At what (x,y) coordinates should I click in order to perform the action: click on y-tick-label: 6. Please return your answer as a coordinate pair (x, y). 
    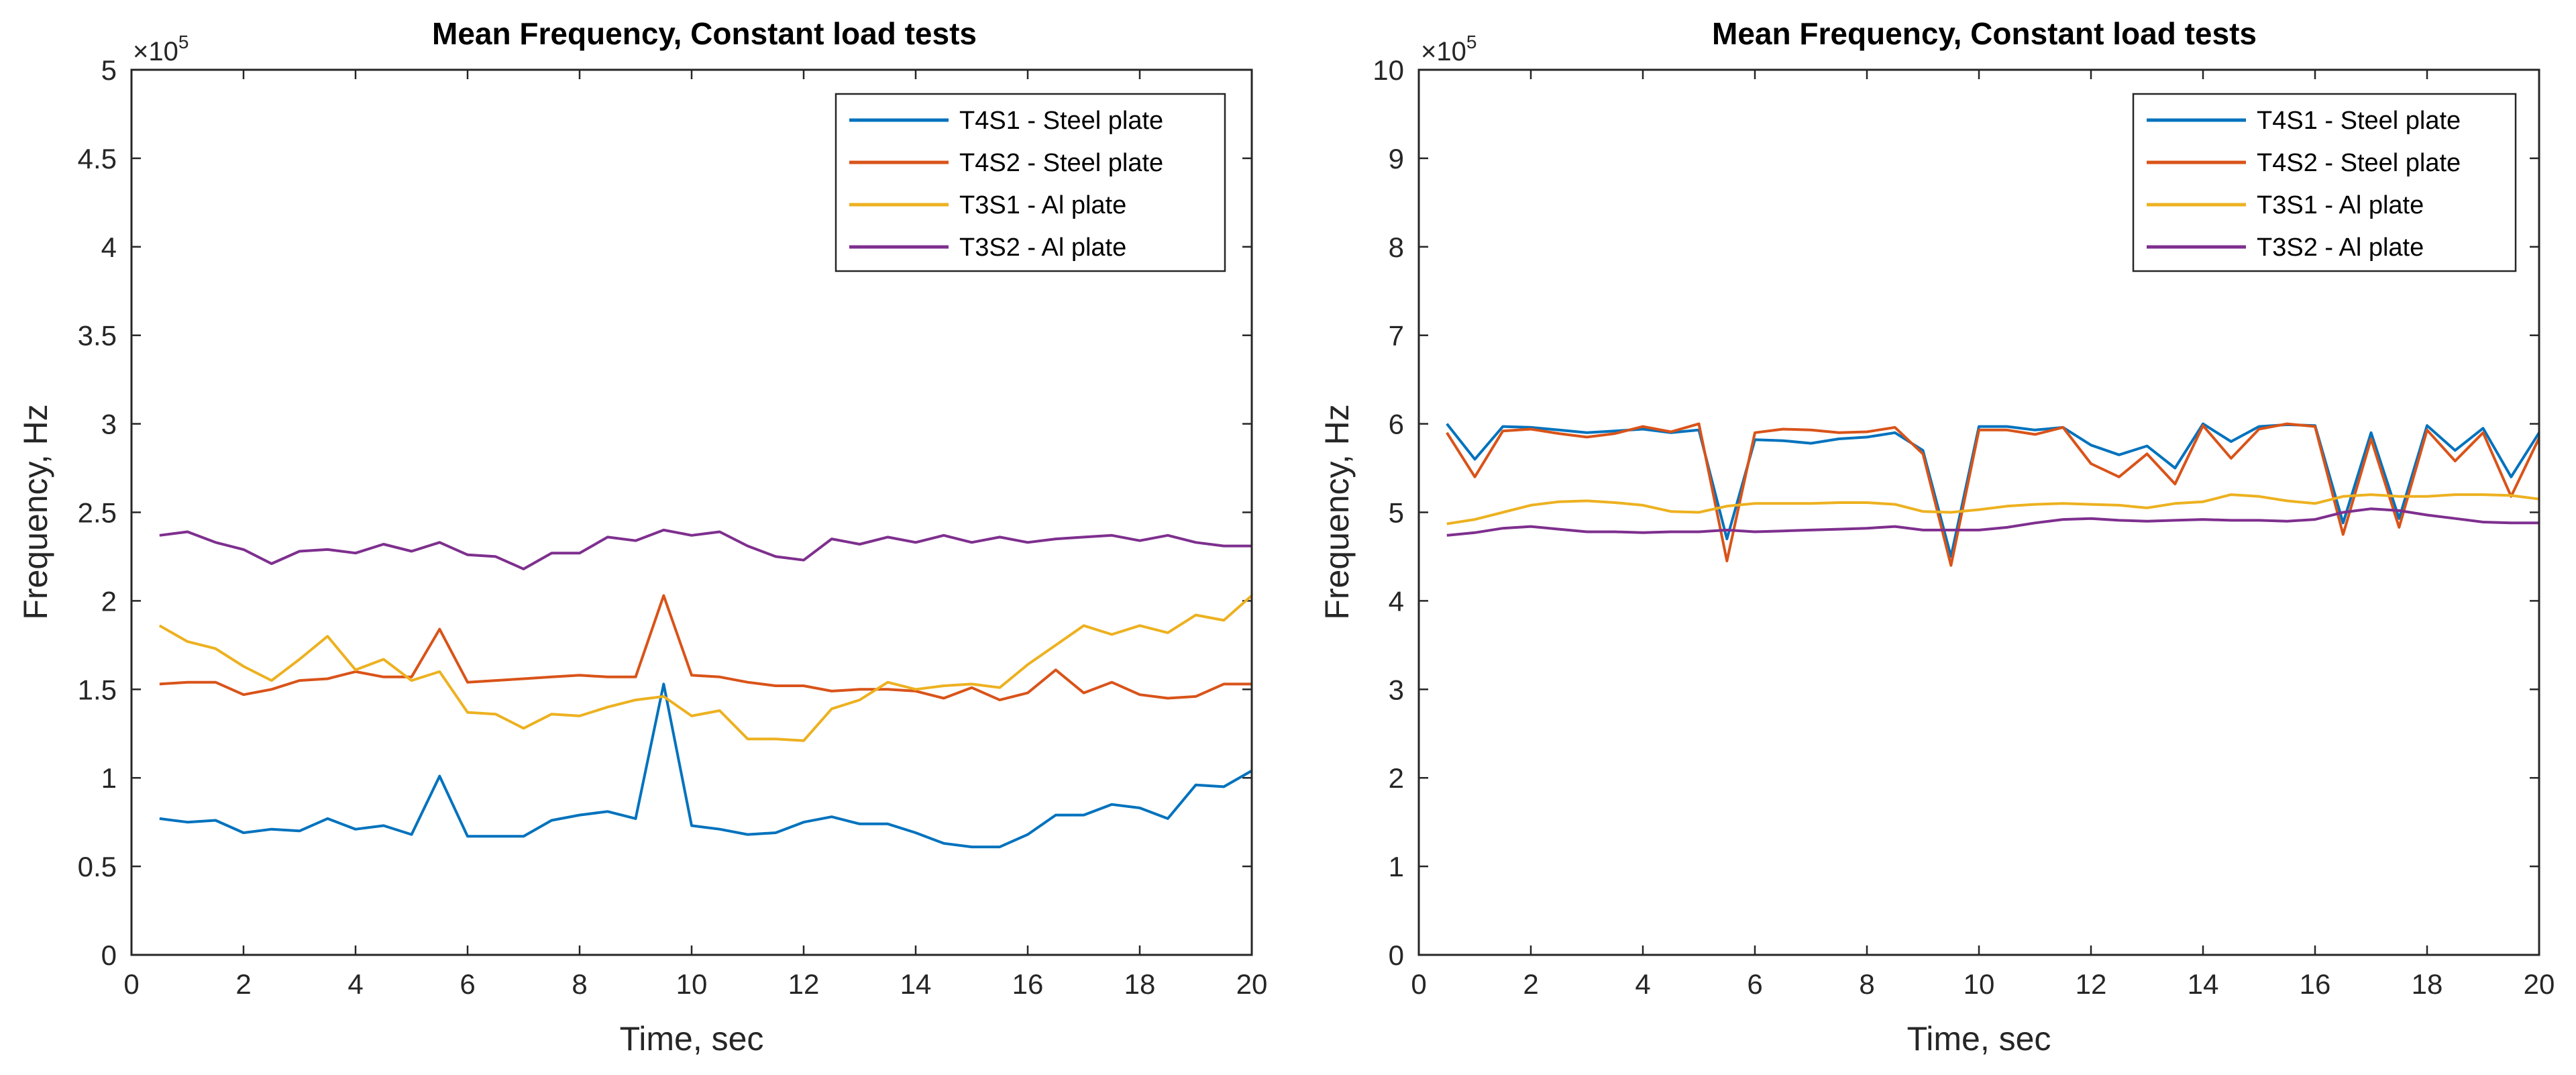
    Looking at the image, I should click on (1396, 424).